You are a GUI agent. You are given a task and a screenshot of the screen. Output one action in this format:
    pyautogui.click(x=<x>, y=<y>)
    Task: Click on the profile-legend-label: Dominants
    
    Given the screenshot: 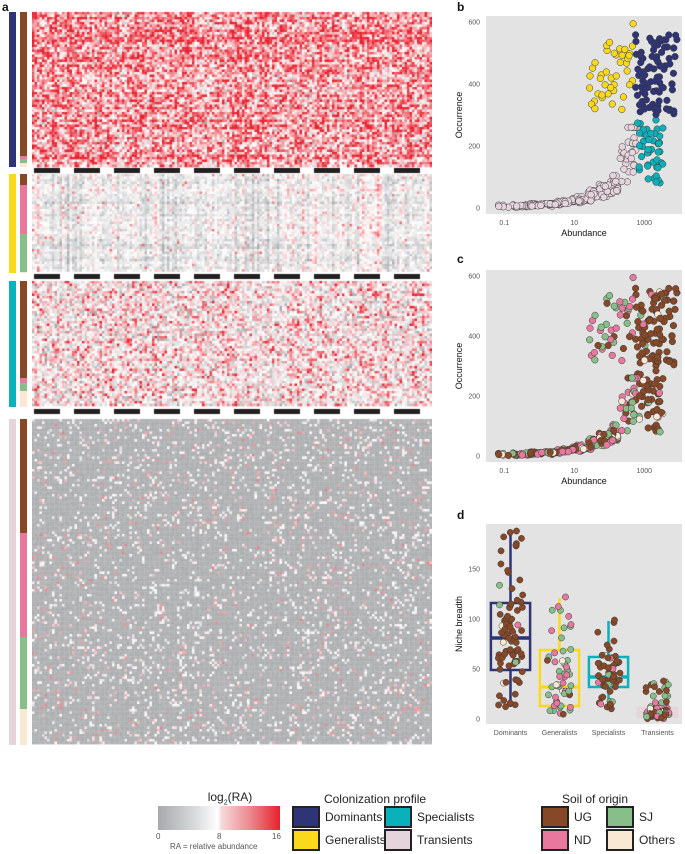 What is the action you would take?
    pyautogui.click(x=354, y=817)
    